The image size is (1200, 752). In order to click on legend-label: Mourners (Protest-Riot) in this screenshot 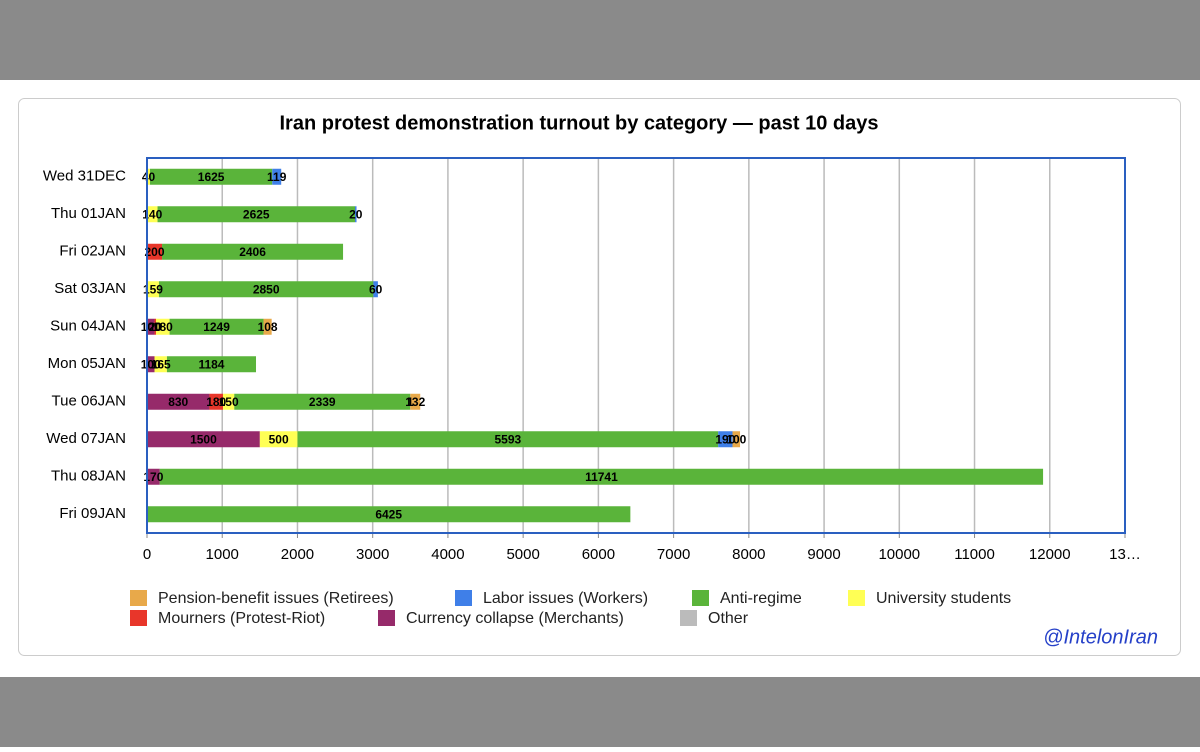, I will do `click(241, 618)`.